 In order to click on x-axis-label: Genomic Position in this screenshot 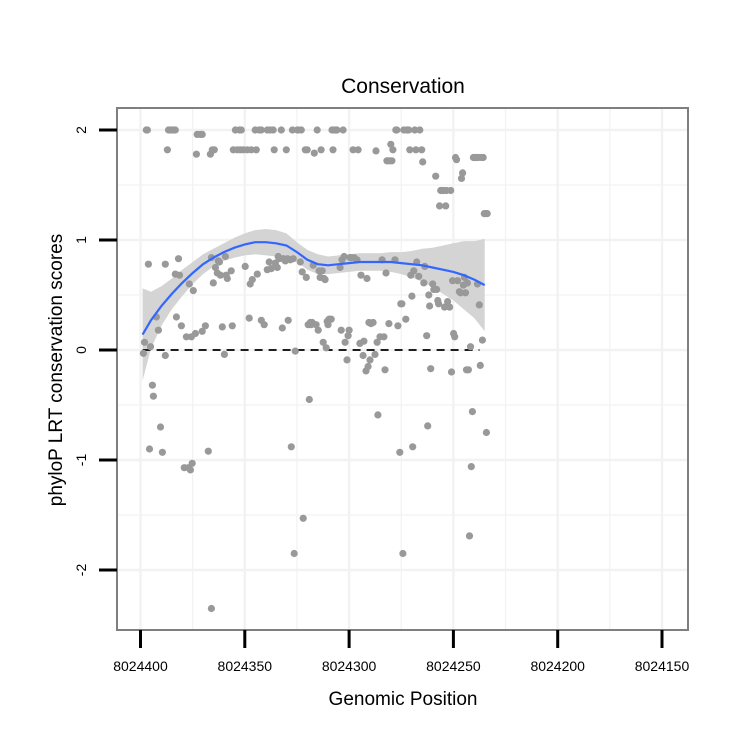, I will do `click(403, 699)`.